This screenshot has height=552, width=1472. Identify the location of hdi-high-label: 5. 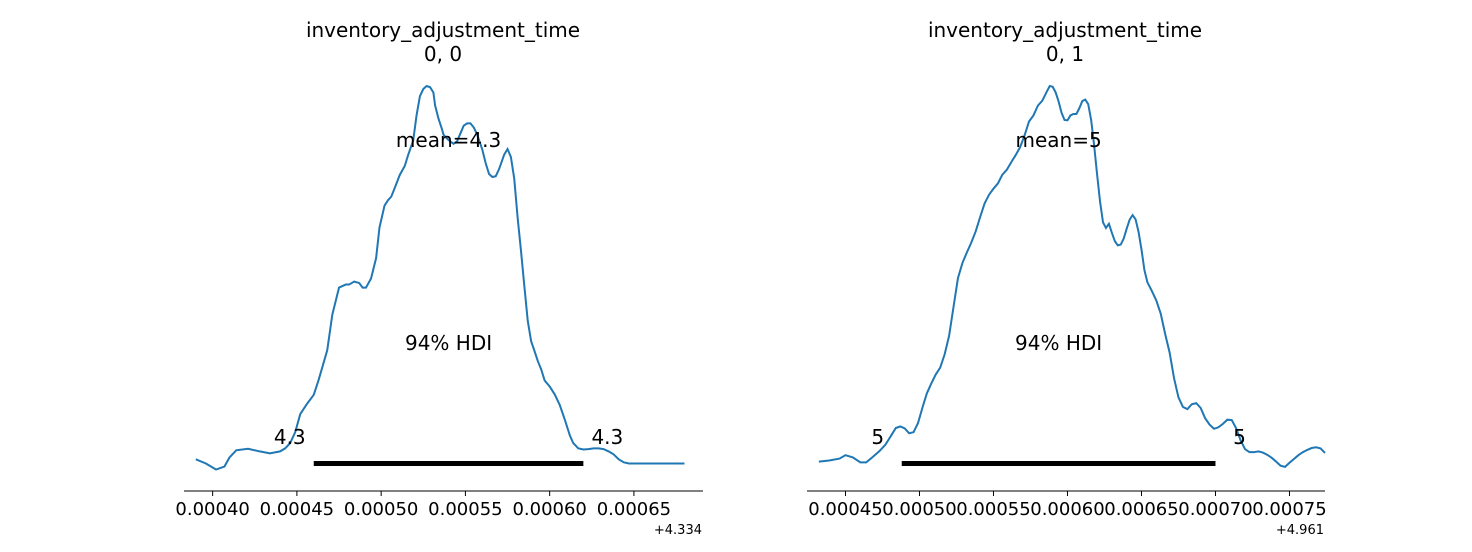
(1239, 437).